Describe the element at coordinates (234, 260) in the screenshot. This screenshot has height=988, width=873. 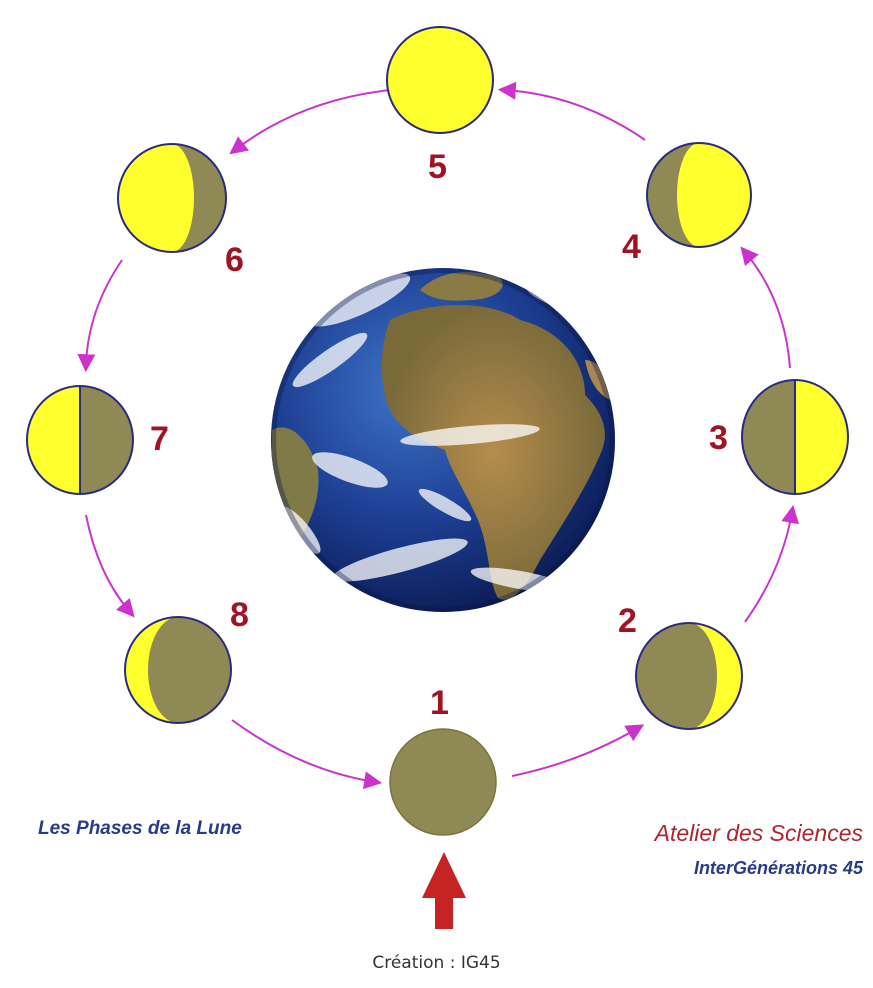
I see `phase-number-6: 6` at that location.